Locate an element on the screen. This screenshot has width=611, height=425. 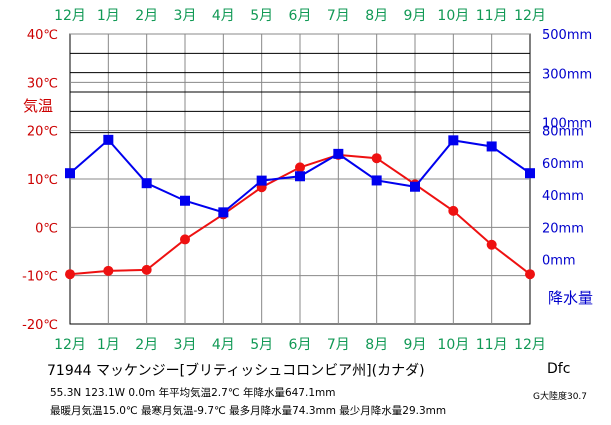
month-label-top: 9月 is located at coordinates (415, 16).